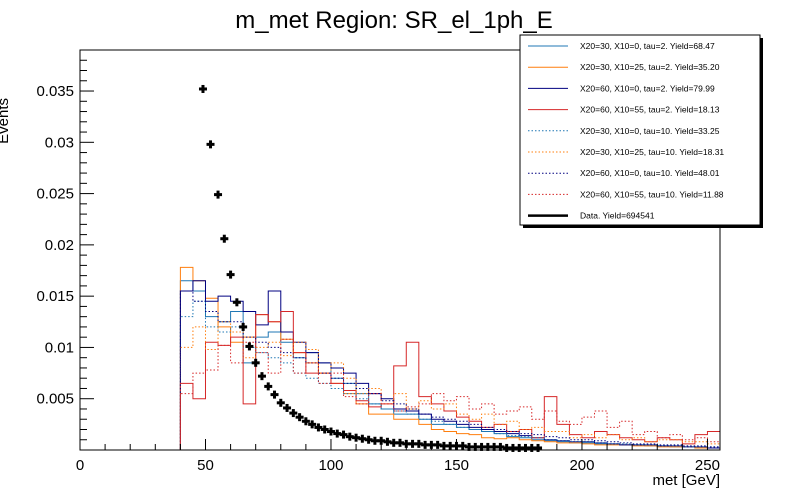 The width and height of the screenshot is (800, 500). Describe the element at coordinates (686, 480) in the screenshot. I see `x-axis-label: met [GeV]` at that location.